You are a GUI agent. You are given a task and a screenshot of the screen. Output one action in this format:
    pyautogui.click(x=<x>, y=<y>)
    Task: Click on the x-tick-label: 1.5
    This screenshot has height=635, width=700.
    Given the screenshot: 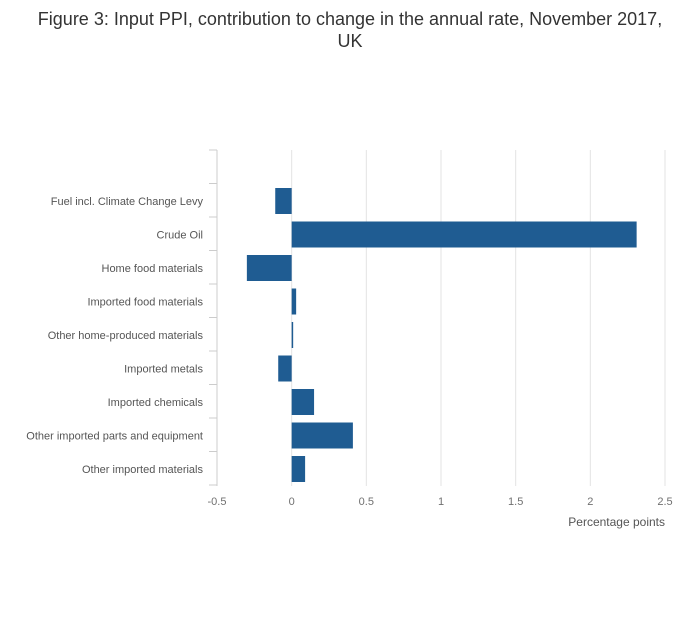 What is the action you would take?
    pyautogui.click(x=515, y=502)
    